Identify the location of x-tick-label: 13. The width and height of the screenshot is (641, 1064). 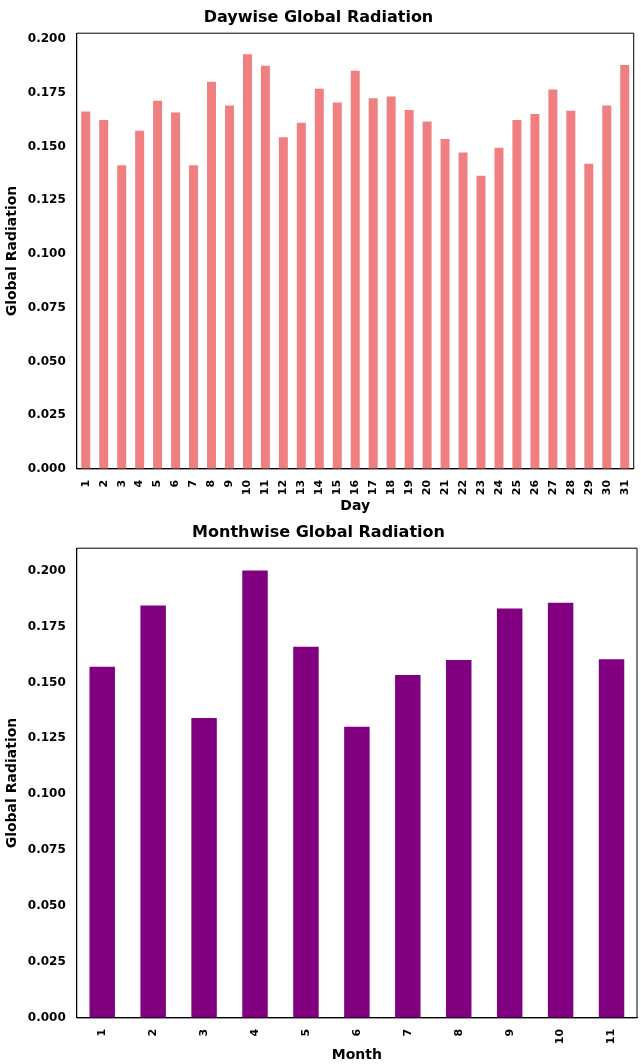
(301, 487).